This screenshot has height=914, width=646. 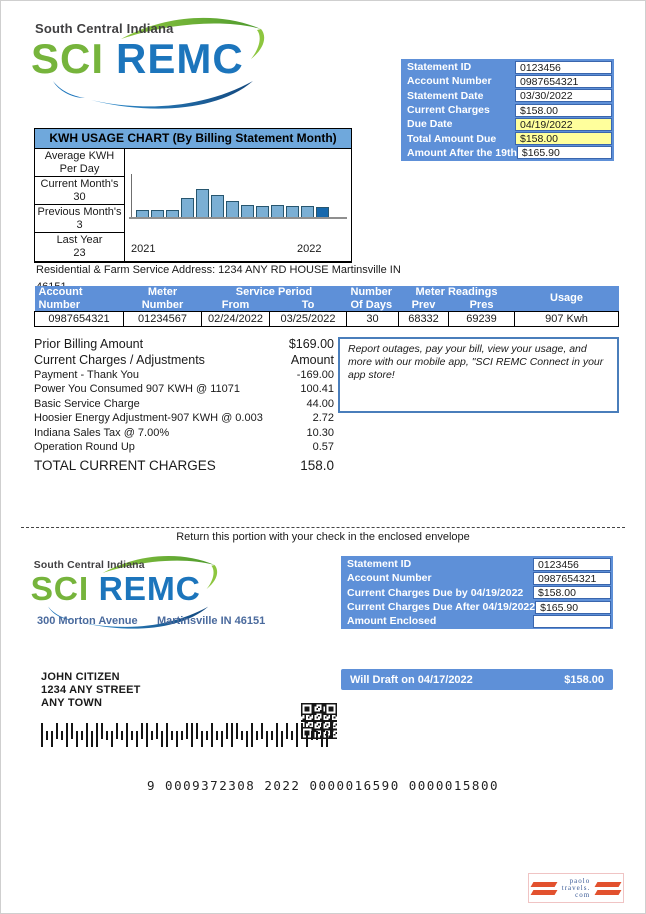 What do you see at coordinates (211, 621) in the screenshot?
I see `company-city: Martinsville IN 46151` at bounding box center [211, 621].